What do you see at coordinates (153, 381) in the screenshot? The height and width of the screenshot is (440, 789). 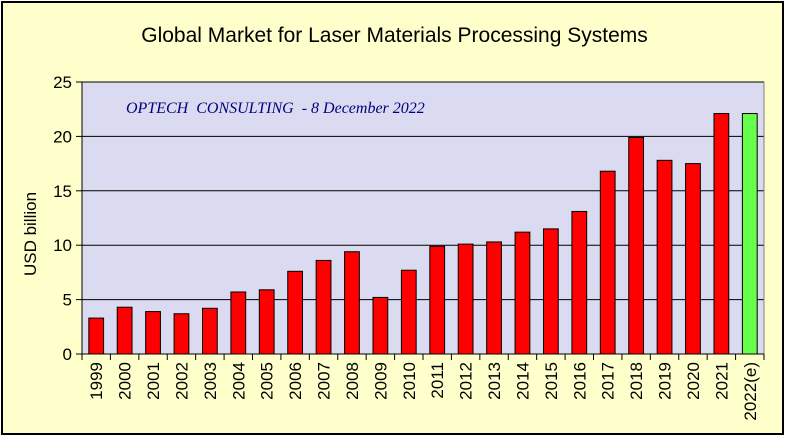 I see `x-tick-label: 2001` at bounding box center [153, 381].